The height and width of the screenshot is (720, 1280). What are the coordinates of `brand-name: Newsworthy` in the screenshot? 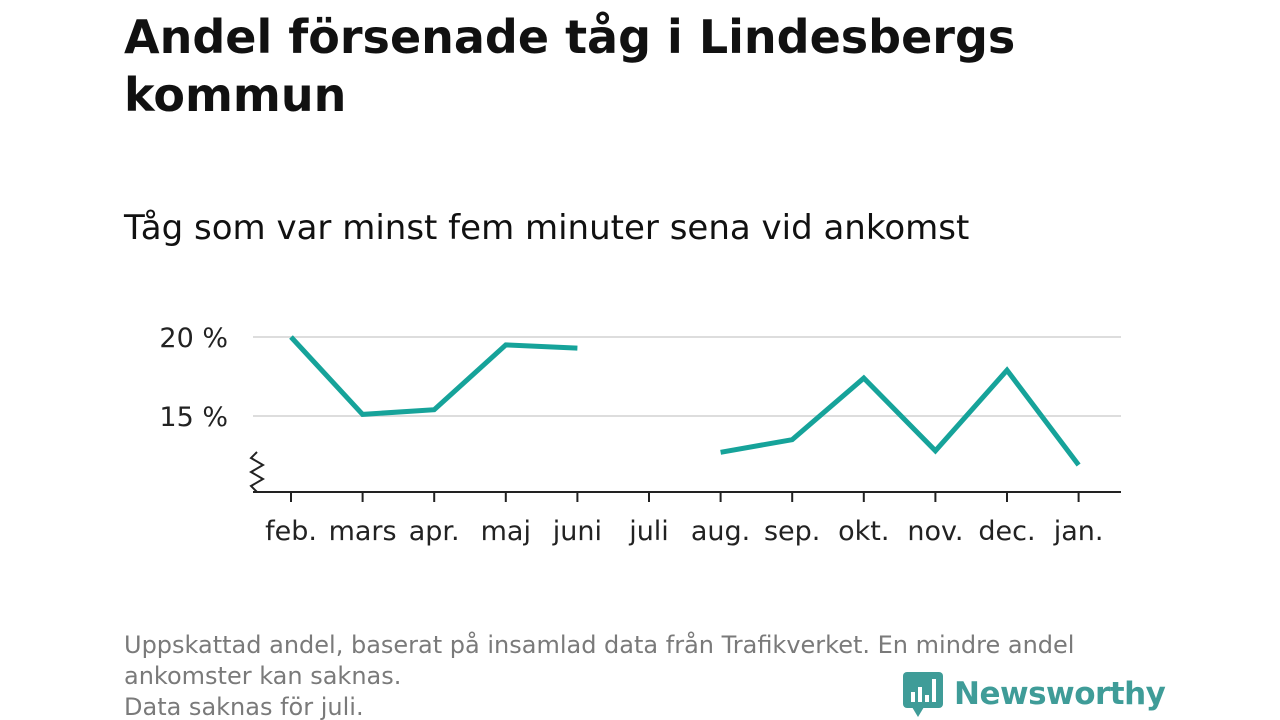 It's located at (1060, 694).